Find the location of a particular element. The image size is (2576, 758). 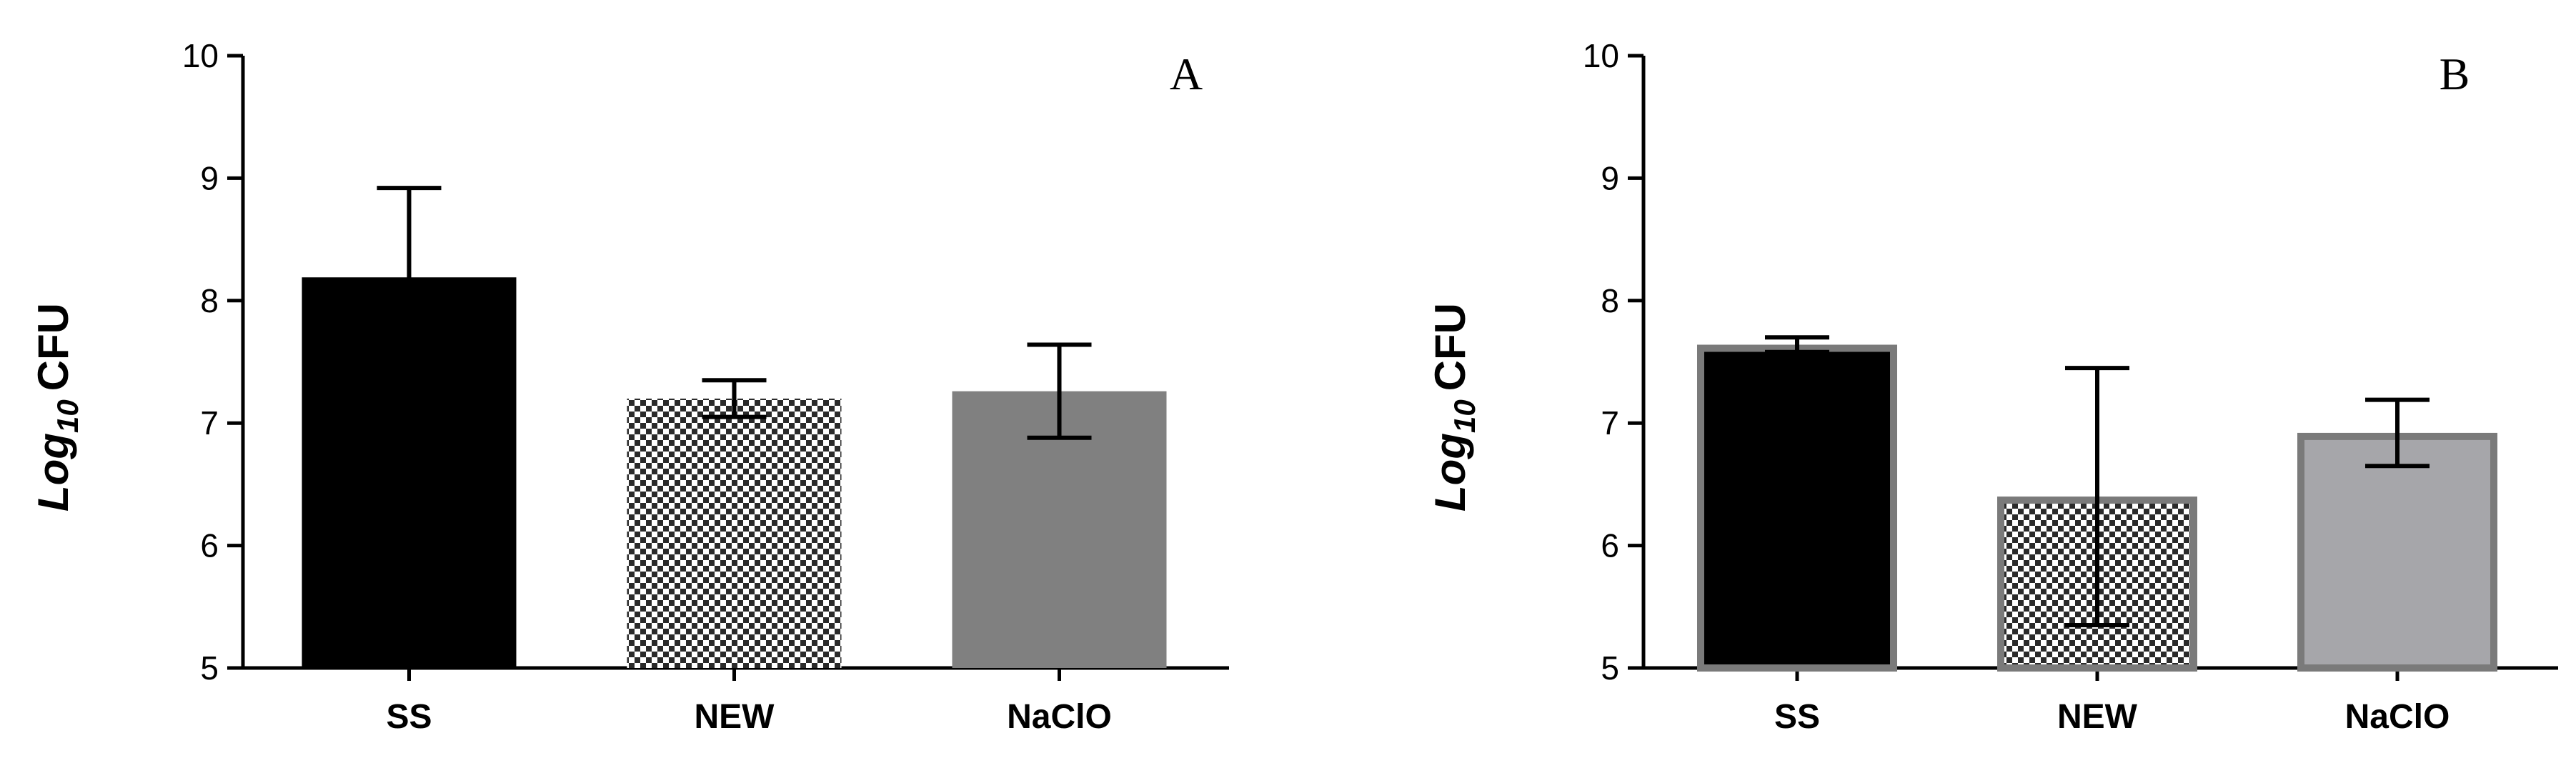

bar-naclo is located at coordinates (2397, 552).